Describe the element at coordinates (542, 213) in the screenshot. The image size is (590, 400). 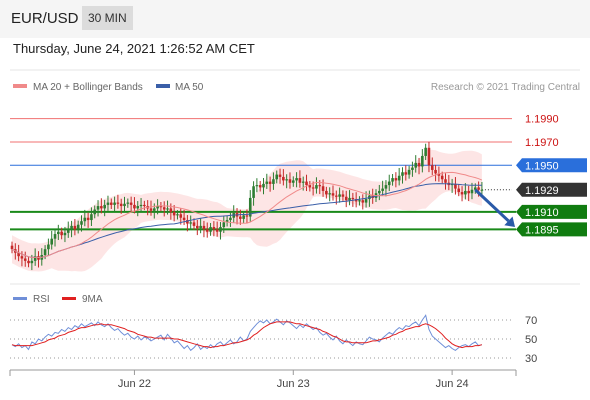
I see `level-label-1.1910: 1.1910` at that location.